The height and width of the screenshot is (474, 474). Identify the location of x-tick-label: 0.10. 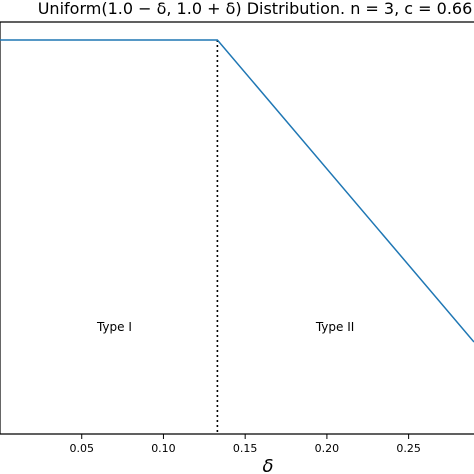
(163, 448).